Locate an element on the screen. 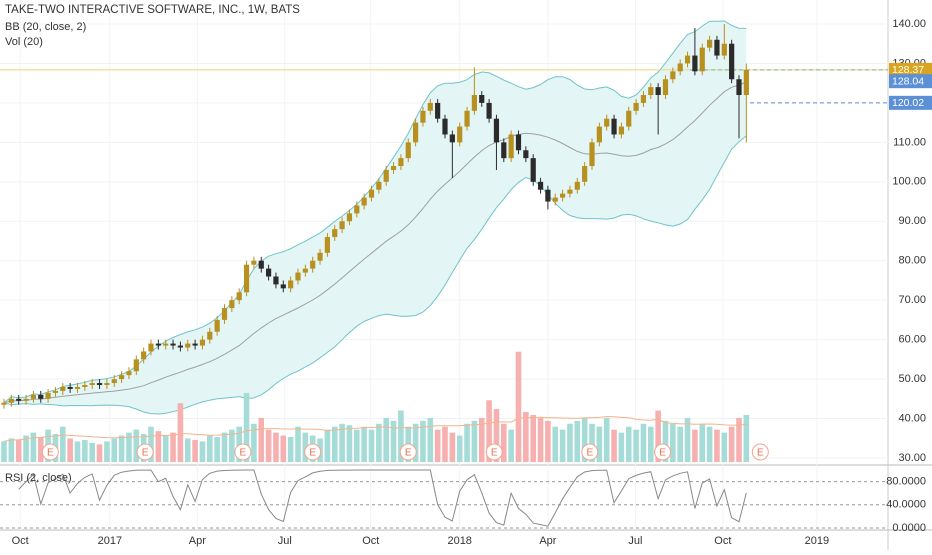  rsi-tick-label: 0.0000 is located at coordinates (909, 528).